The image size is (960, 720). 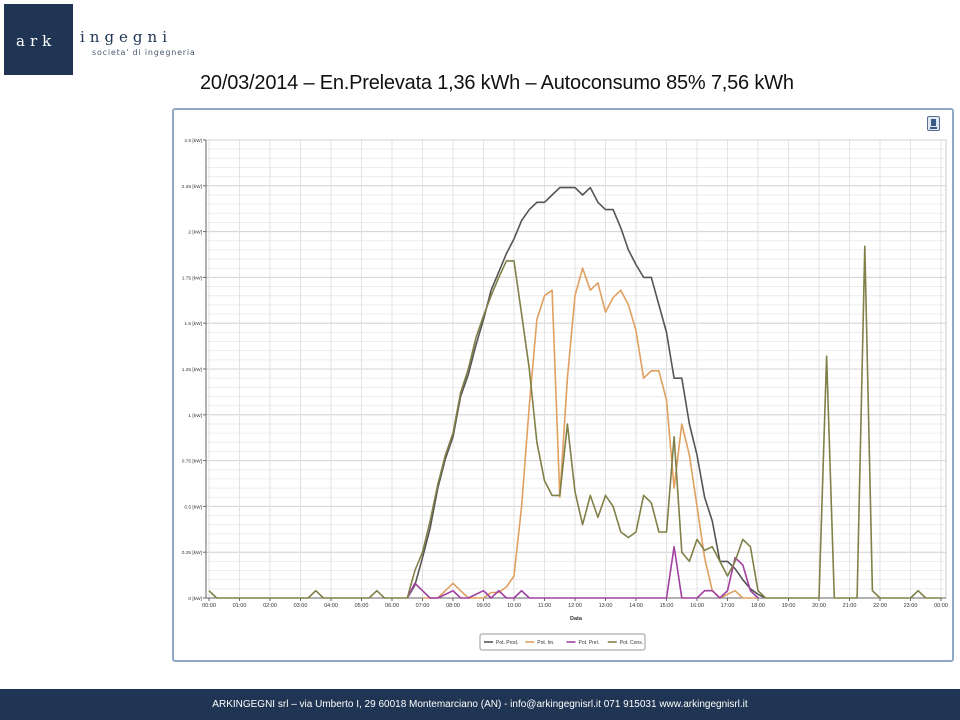 What do you see at coordinates (392, 606) in the screenshot?
I see `x-tick-label: 06:00` at bounding box center [392, 606].